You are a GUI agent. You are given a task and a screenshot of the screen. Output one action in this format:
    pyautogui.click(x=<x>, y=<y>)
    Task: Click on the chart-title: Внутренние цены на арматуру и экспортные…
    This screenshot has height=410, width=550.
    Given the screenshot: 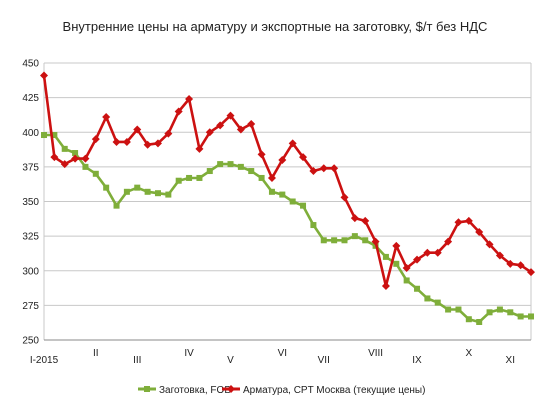 What is the action you would take?
    pyautogui.click(x=275, y=26)
    